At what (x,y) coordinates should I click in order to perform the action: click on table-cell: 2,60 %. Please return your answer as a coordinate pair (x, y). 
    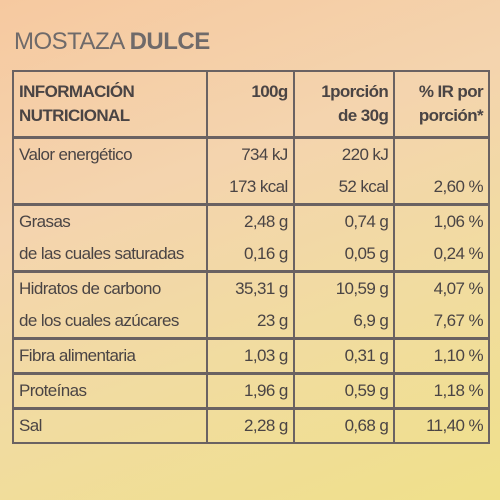
    Looking at the image, I should click on (441, 188).